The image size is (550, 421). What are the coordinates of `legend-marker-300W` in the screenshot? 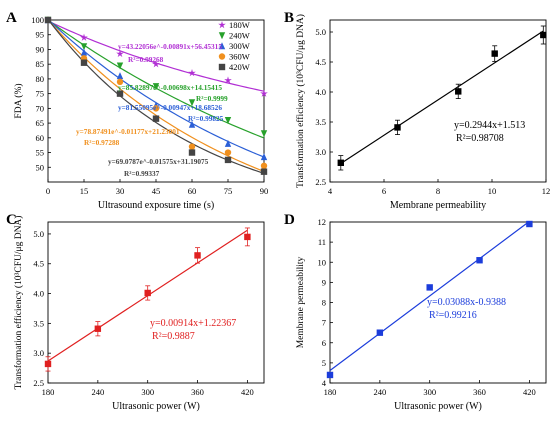 It's located at (222, 46).